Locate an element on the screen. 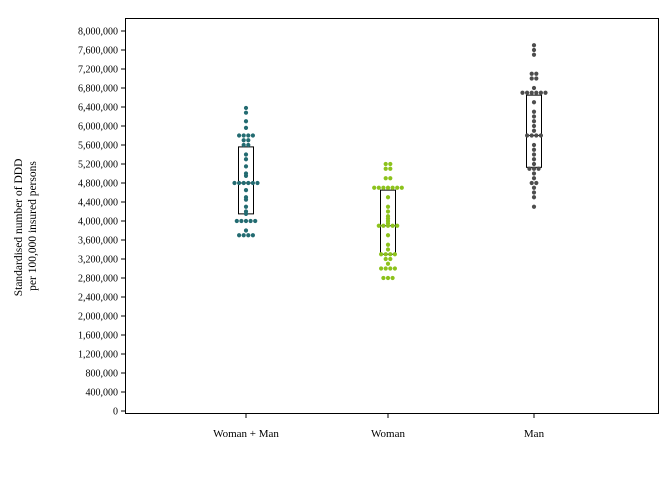  y-tick-label: 1,600,000 is located at coordinates (98, 336).